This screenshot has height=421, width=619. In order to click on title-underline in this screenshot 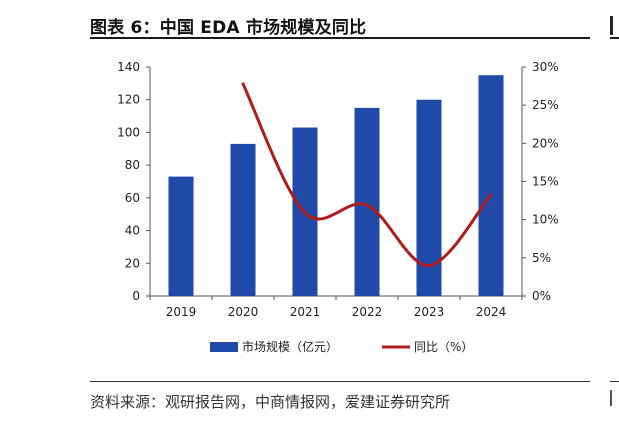, I will do `click(340, 38)`.